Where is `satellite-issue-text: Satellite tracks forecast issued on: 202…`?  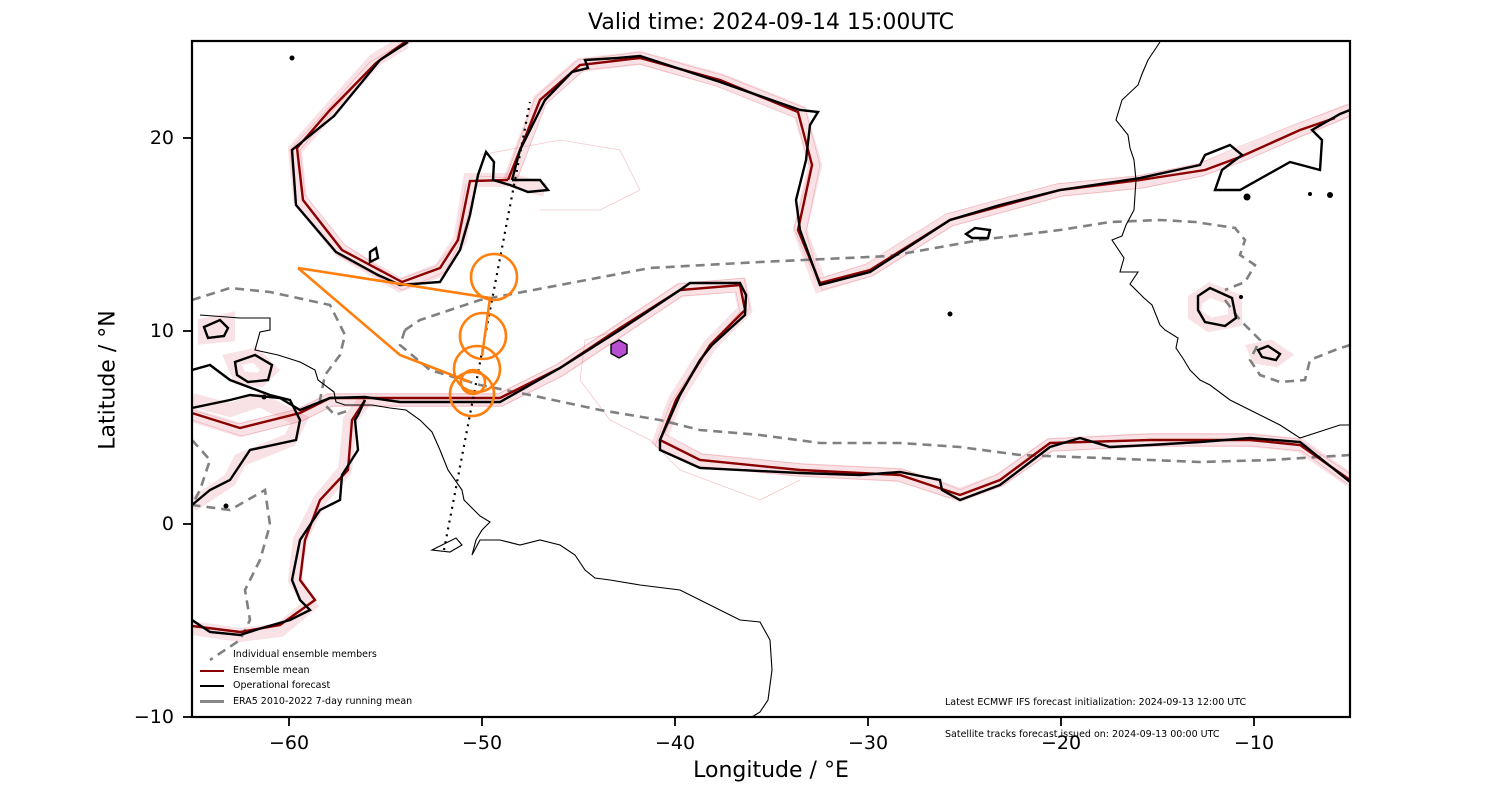 satellite-issue-text: Satellite tracks forecast issued on: 202… is located at coordinates (1082, 734).